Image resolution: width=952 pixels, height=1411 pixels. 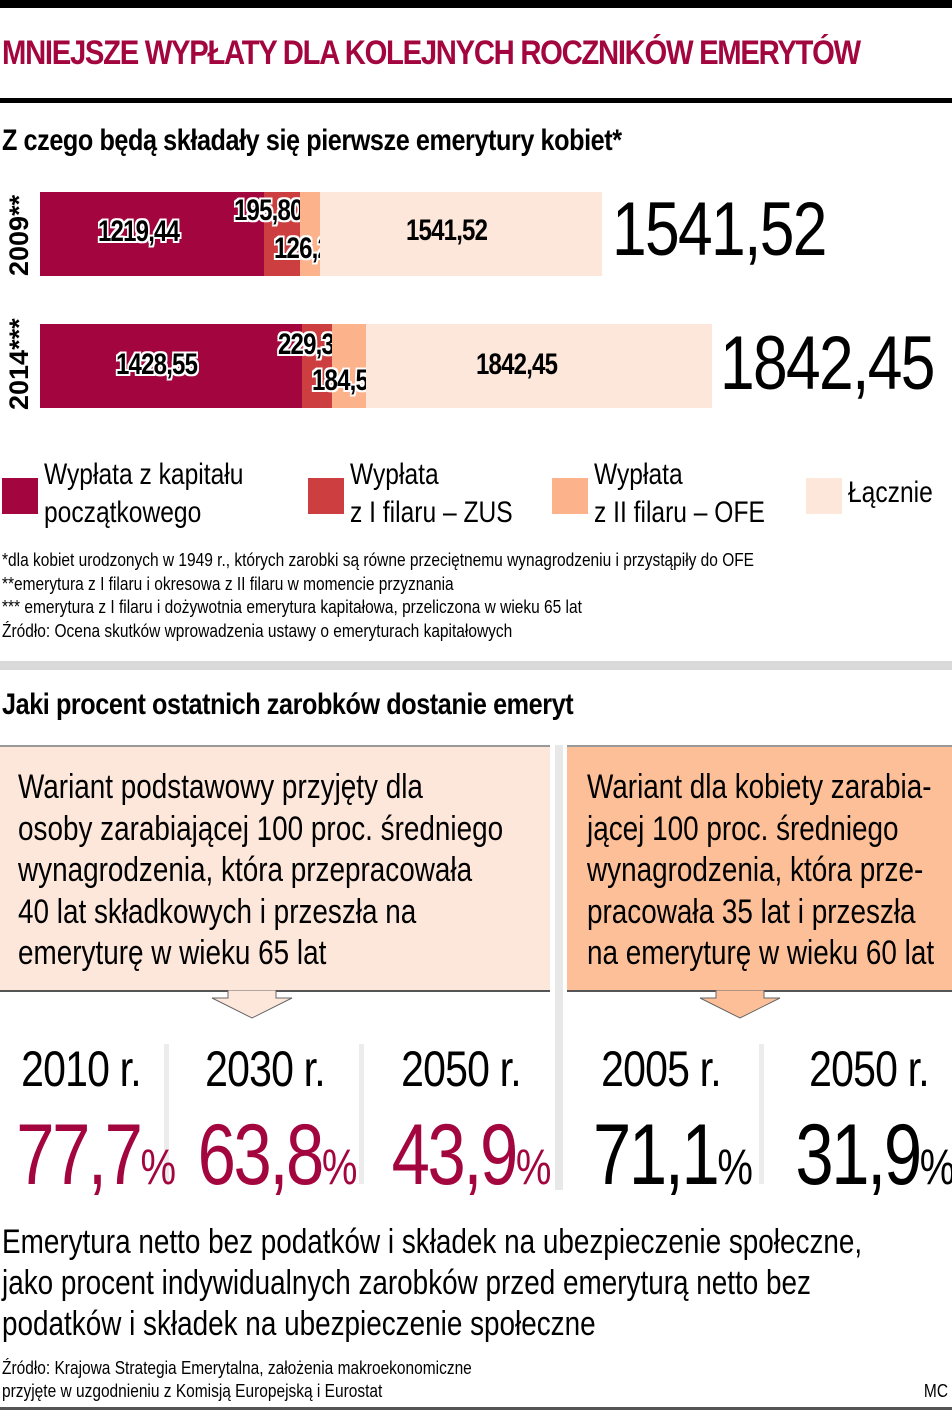 I want to click on segment-initial-capital: 1219,44, so click(x=152, y=234).